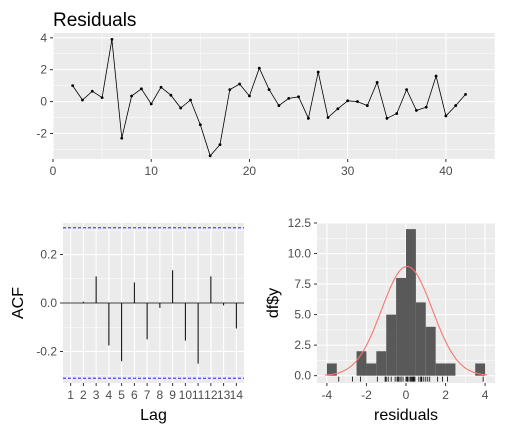 Image resolution: width=507 pixels, height=435 pixels. Describe the element at coordinates (134, 395) in the screenshot. I see `x-tick-label: 6` at that location.